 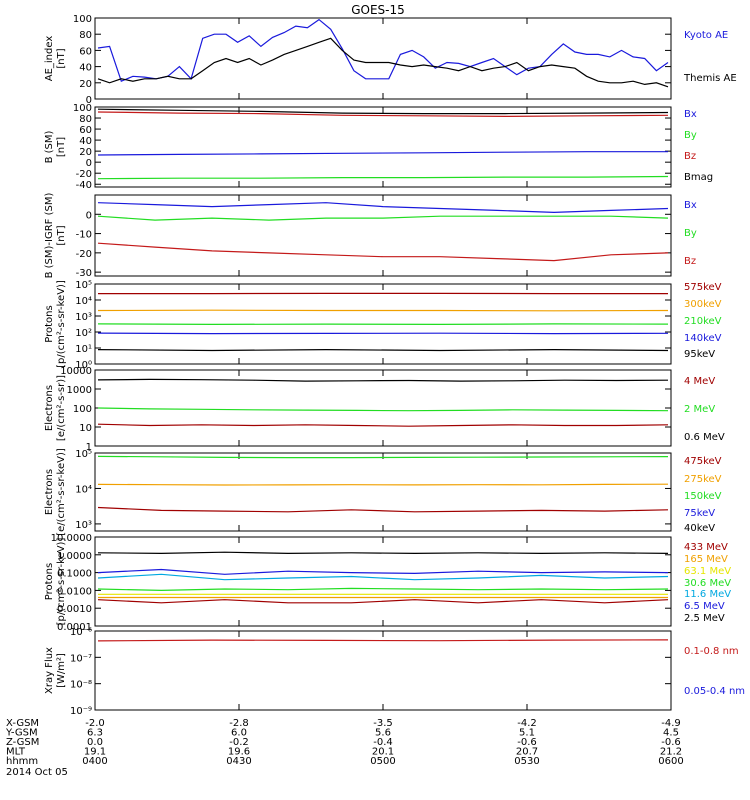 What do you see at coordinates (89, 447) in the screenshot?
I see `y-tick-label: 1` at bounding box center [89, 447].